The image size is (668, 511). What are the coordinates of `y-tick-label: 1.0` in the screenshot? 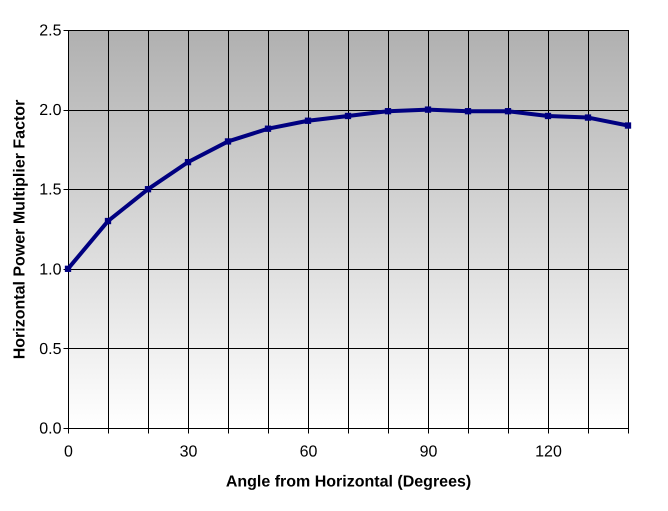 It's located at (50, 269).